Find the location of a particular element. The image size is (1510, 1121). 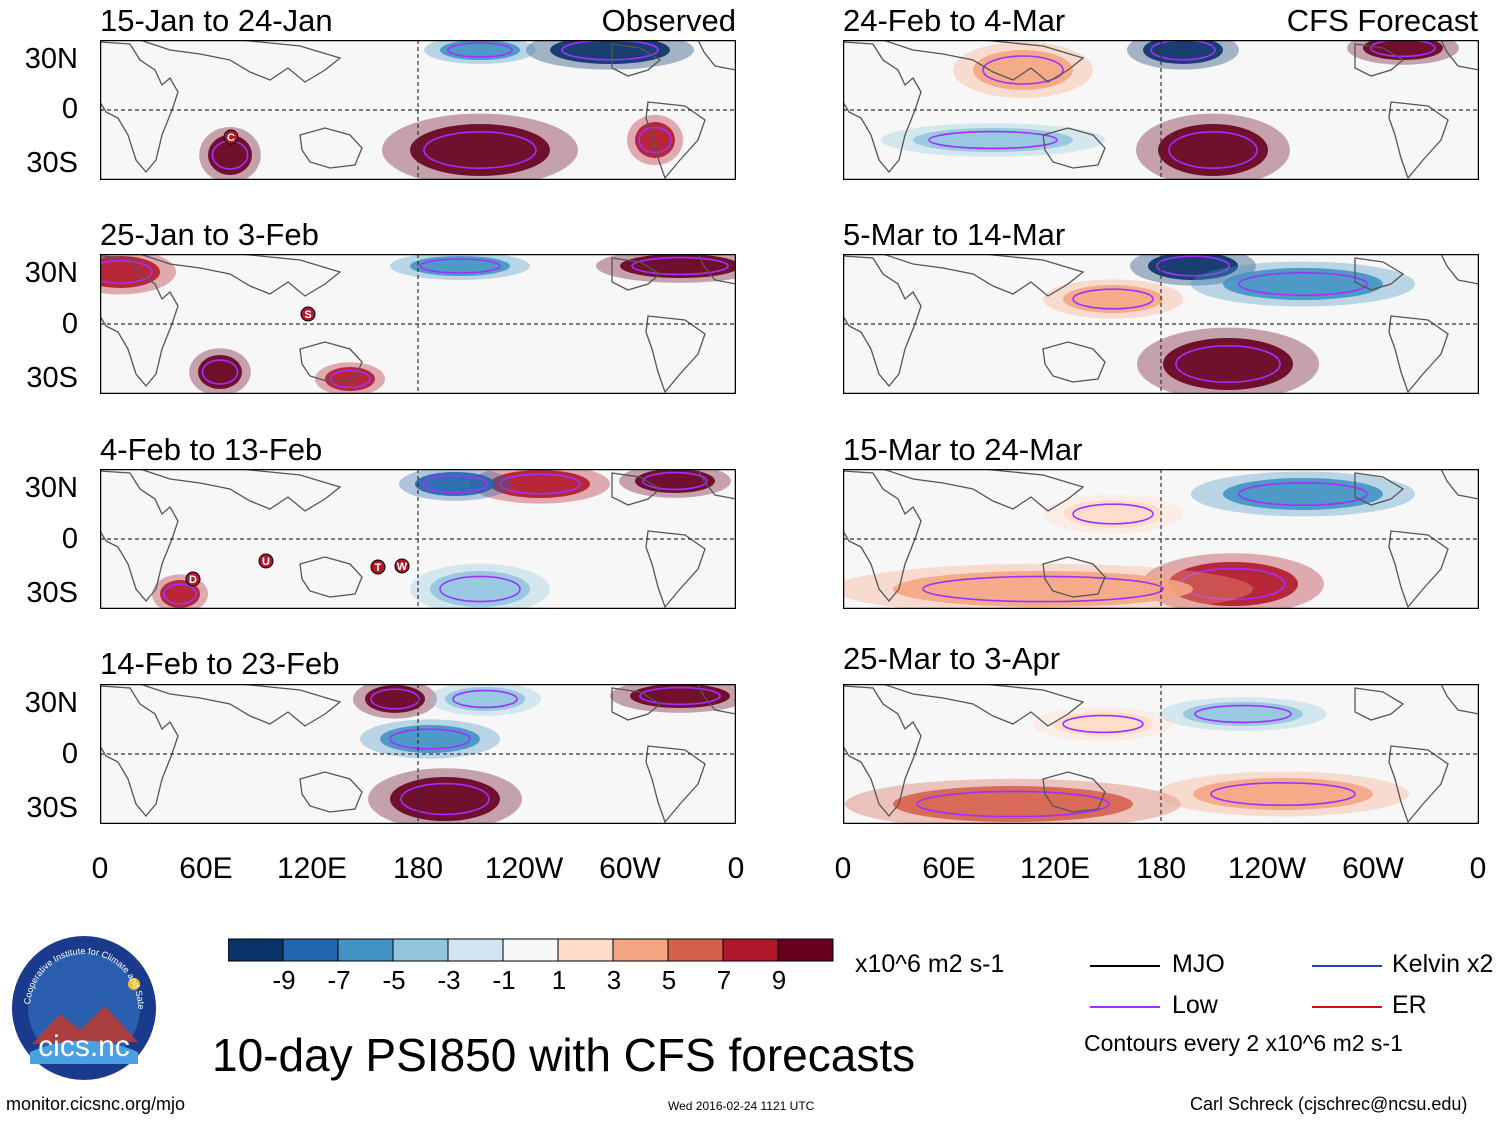

colorbar-tick: 3 is located at coordinates (614, 980).